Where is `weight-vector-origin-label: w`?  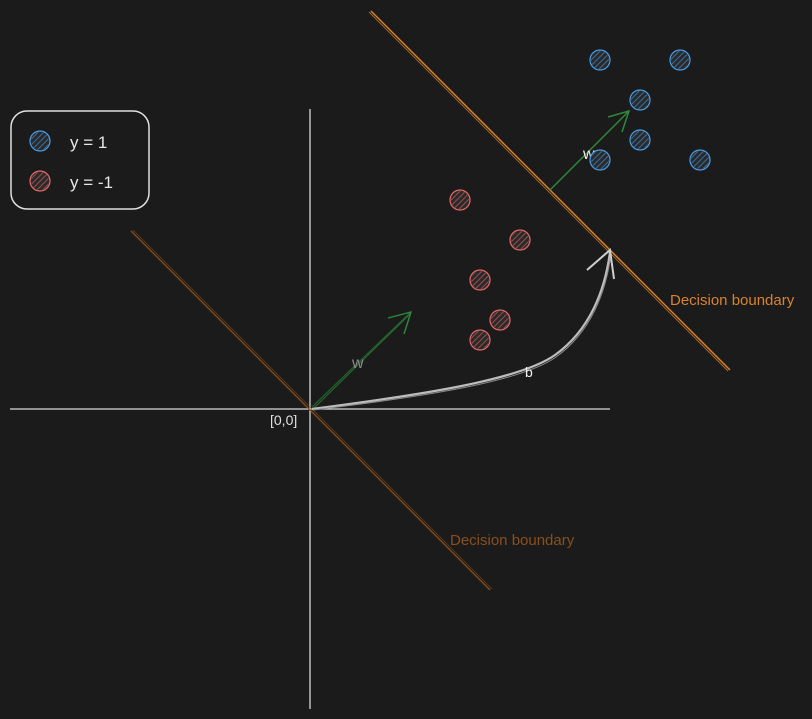
weight-vector-origin-label: w is located at coordinates (357, 363).